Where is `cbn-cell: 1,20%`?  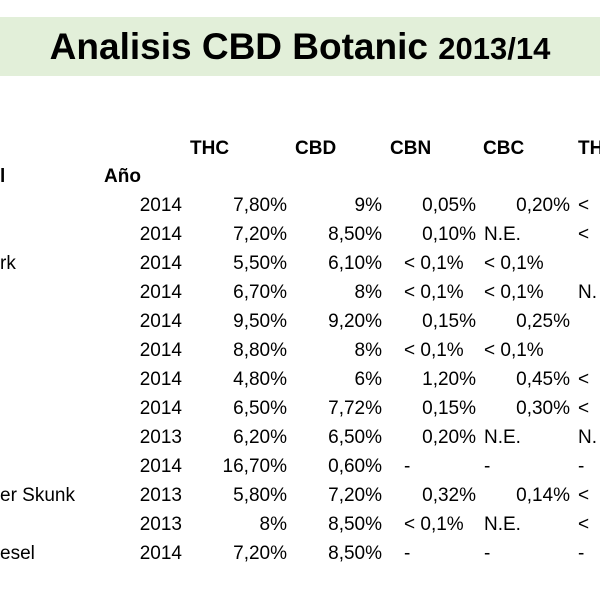 cbn-cell: 1,20% is located at coordinates (449, 379).